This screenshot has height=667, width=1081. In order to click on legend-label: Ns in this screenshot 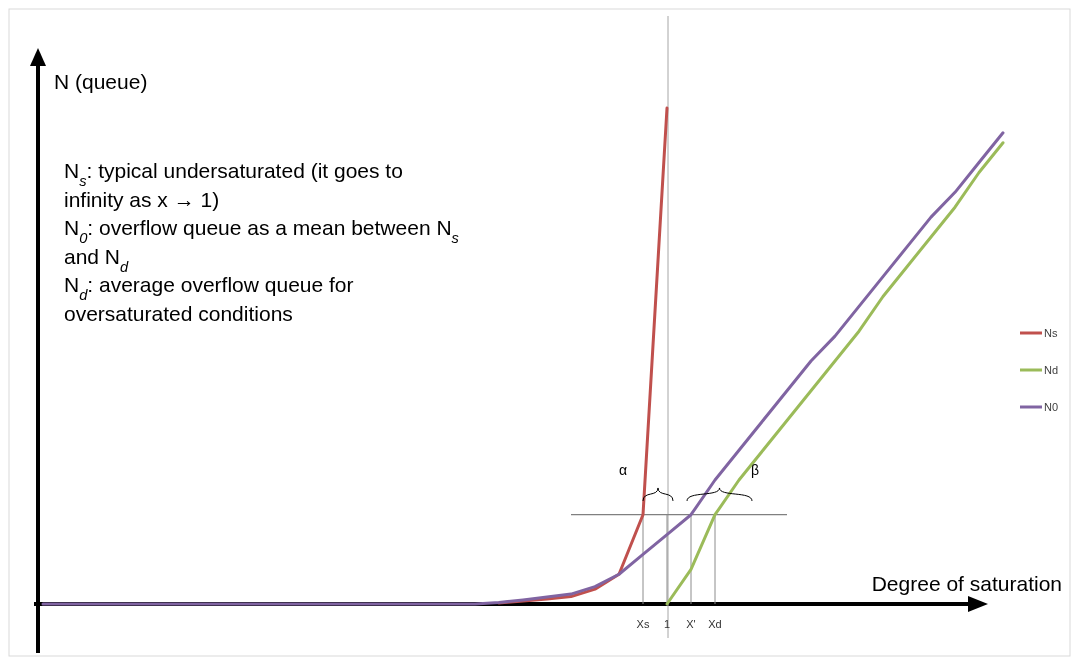, I will do `click(1051, 333)`.